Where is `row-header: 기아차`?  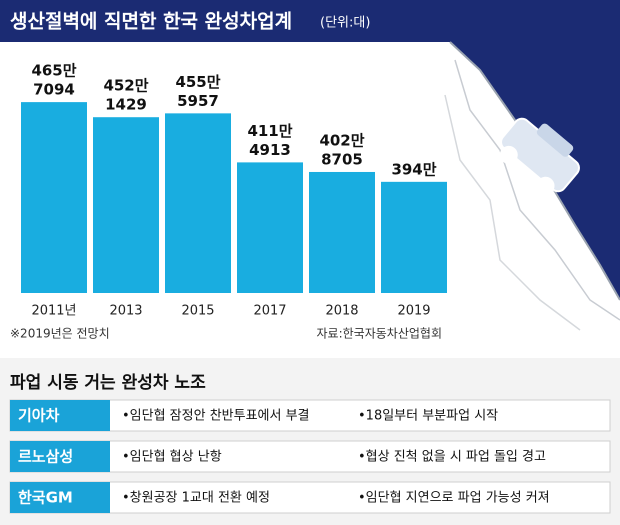
row-header: 기아차 is located at coordinates (39, 416).